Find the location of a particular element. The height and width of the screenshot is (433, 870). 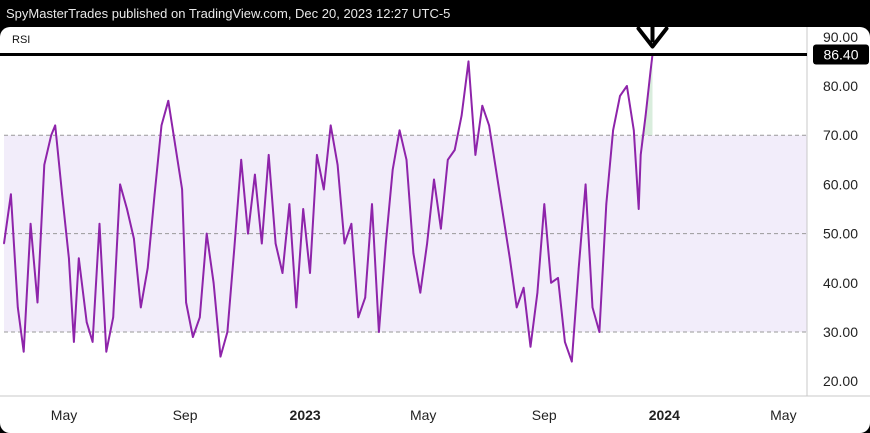

x-axis: May Sep 2023 May Sep 2024 May is located at coordinates (424, 415).